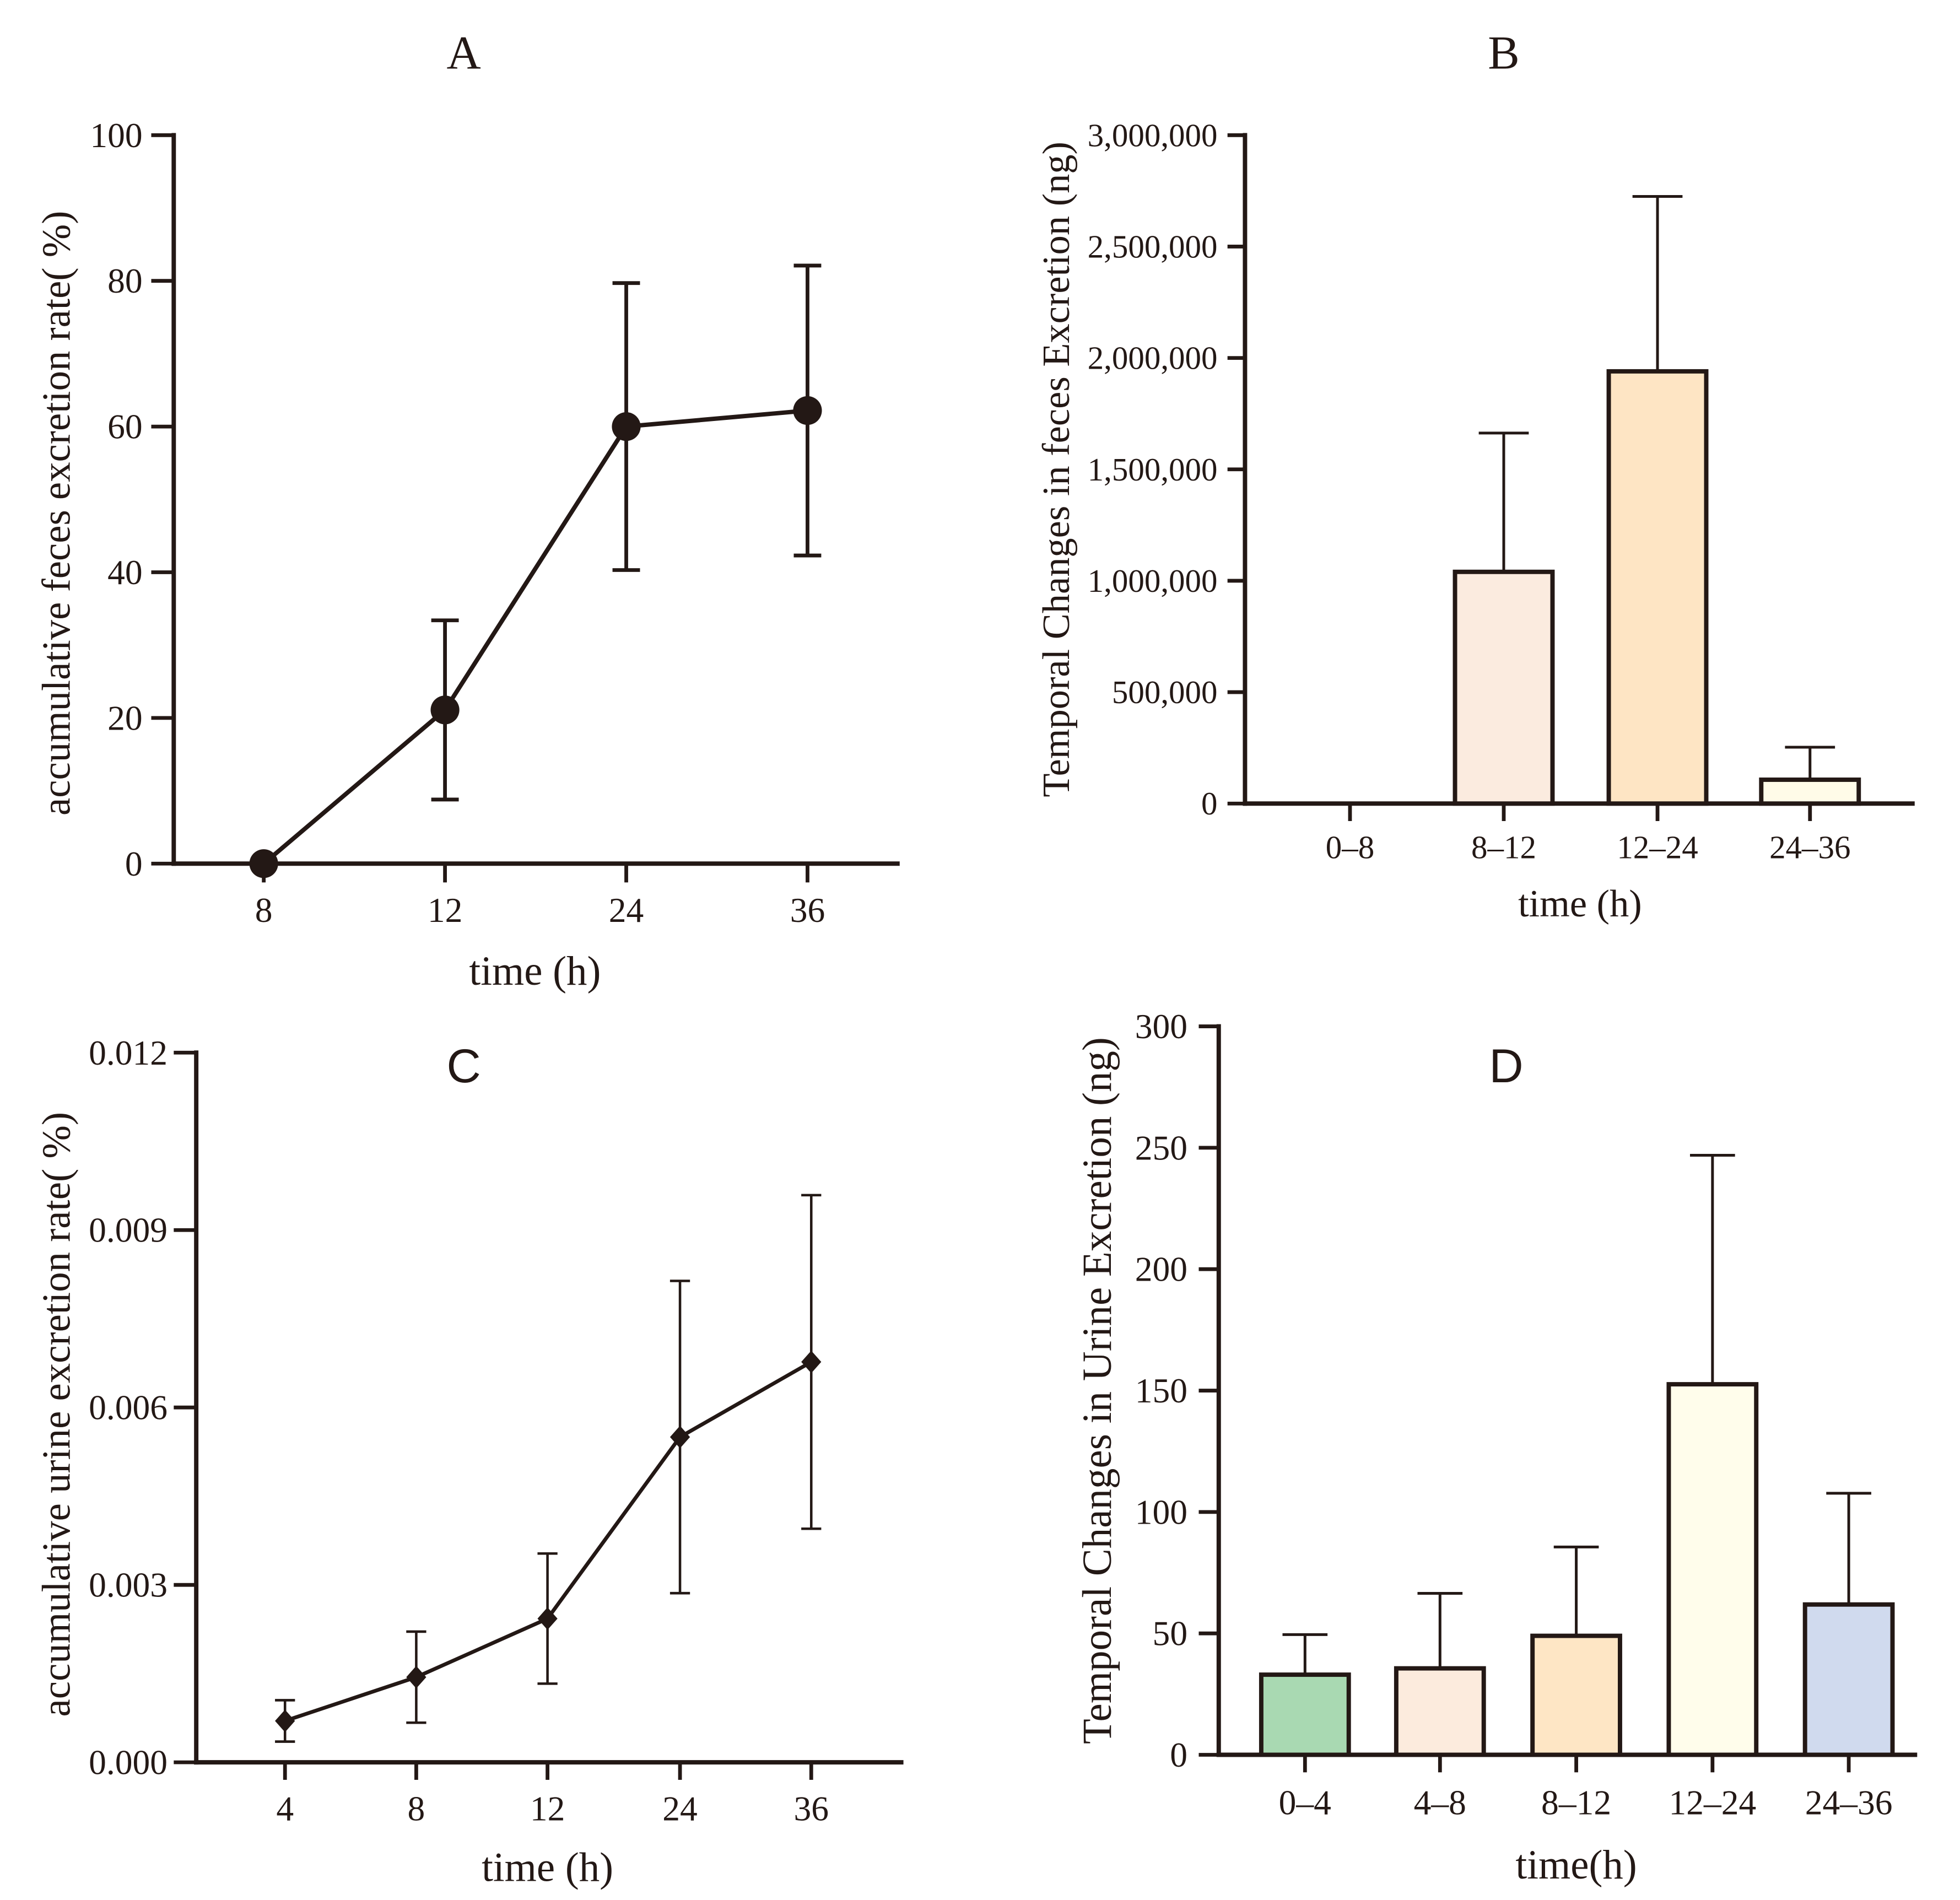 This screenshot has height=1900, width=1960. I want to click on panel-d-x-axis-label: time(h), so click(1576, 1865).